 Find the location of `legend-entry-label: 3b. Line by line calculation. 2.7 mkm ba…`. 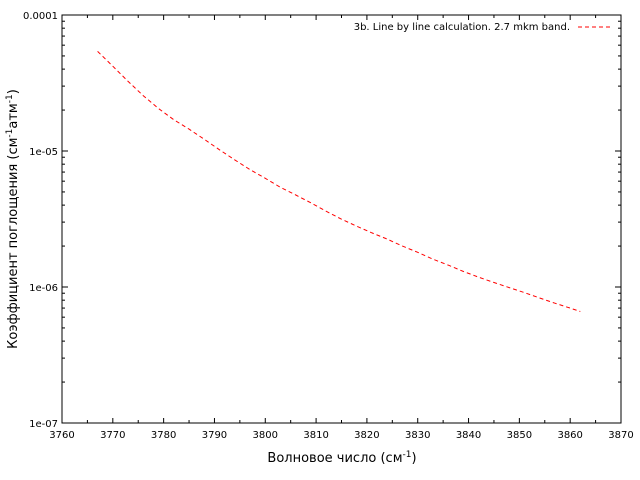

legend-entry-label: 3b. Line by line calculation. 2.7 mkm ba… is located at coordinates (462, 27).